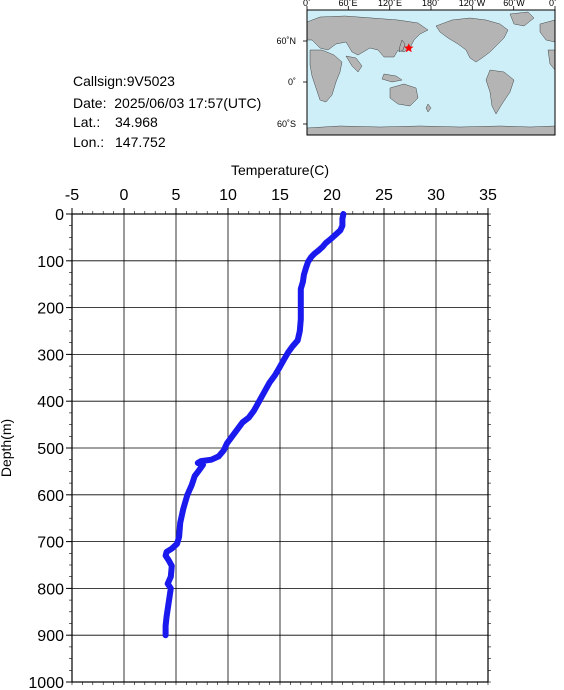 The height and width of the screenshot is (690, 564). Describe the element at coordinates (50, 543) in the screenshot. I see `y-tick-label: 700` at that location.